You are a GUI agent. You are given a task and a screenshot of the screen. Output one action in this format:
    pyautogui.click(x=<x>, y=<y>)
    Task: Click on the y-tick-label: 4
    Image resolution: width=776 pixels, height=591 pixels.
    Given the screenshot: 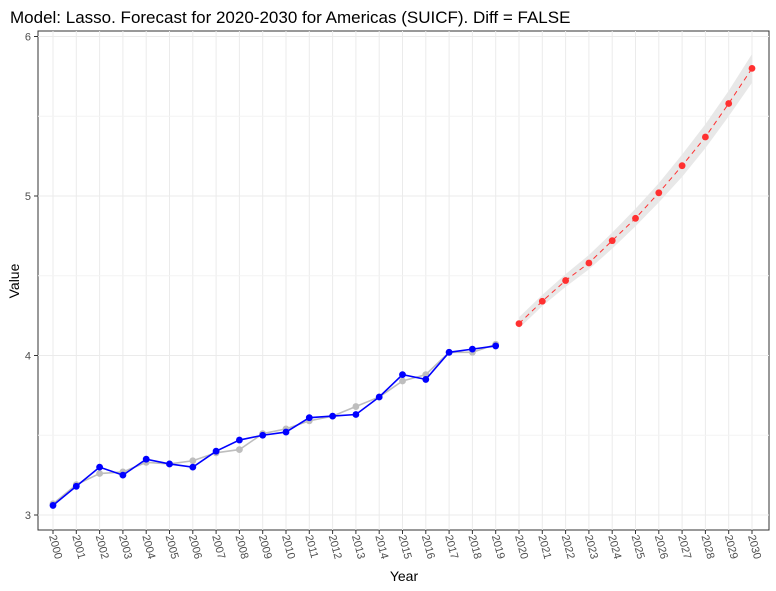 What is the action you would take?
    pyautogui.click(x=28, y=357)
    